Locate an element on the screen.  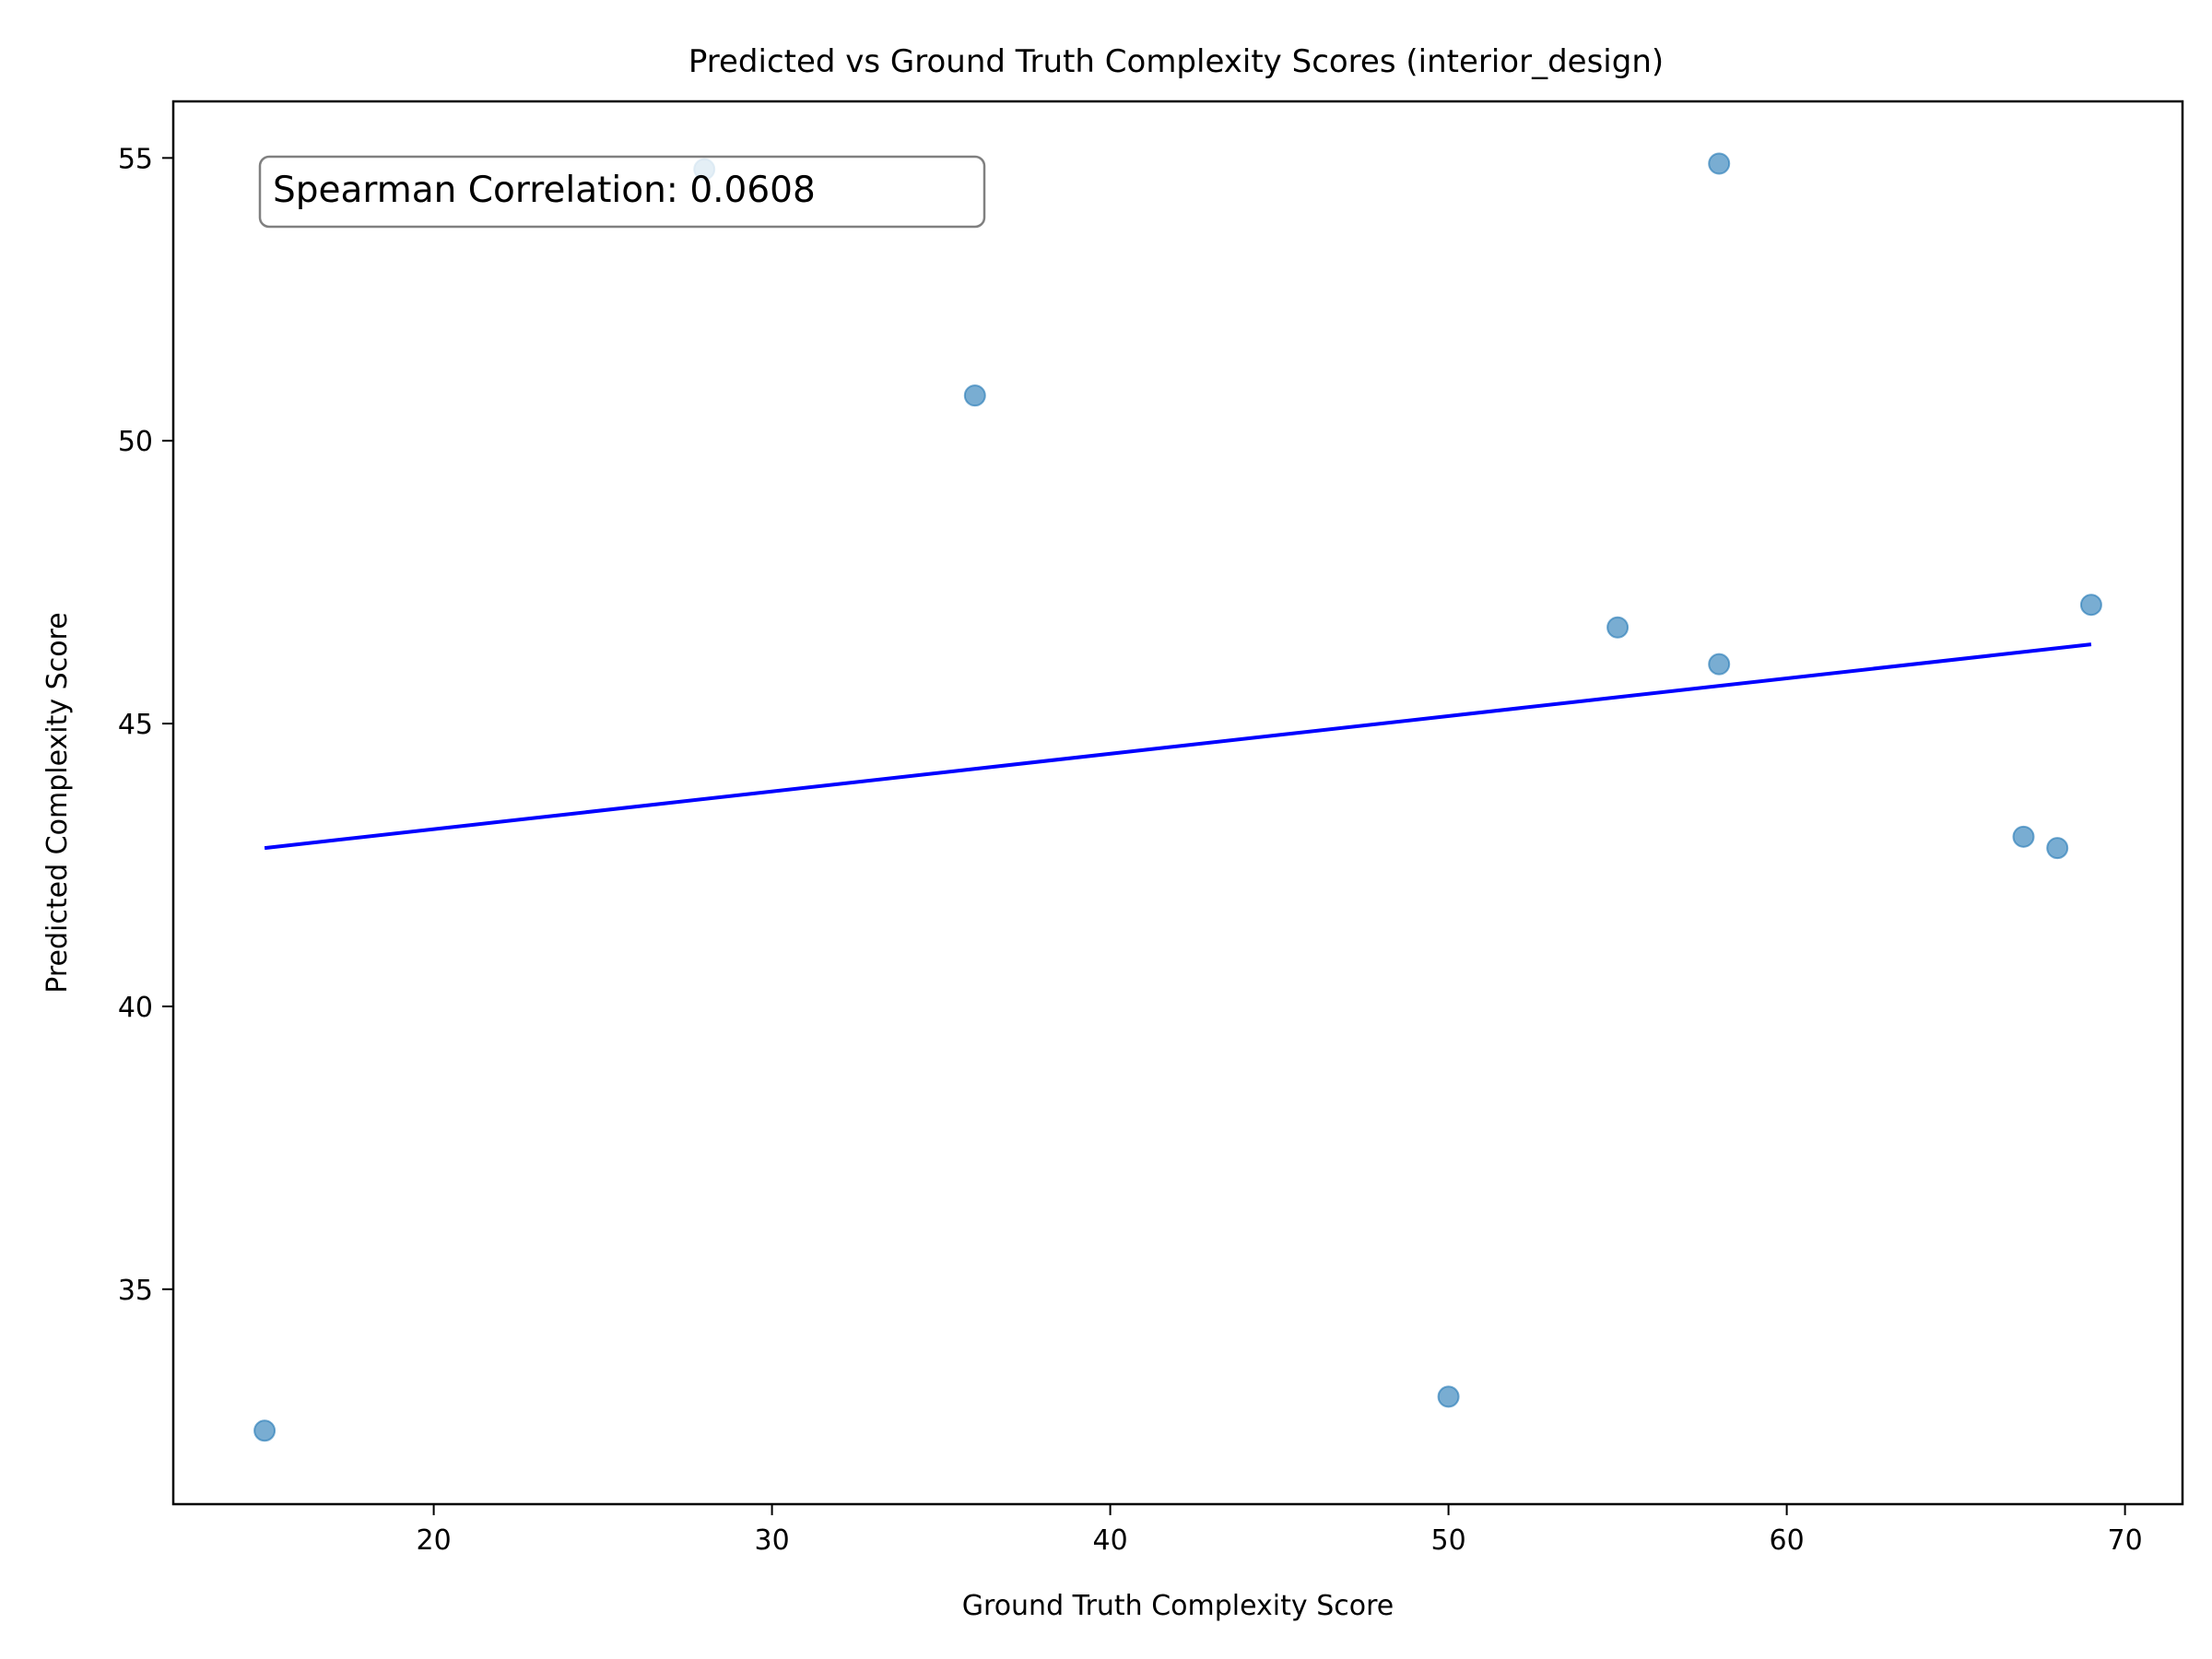
x-tick-label: 20 is located at coordinates (433, 1540).